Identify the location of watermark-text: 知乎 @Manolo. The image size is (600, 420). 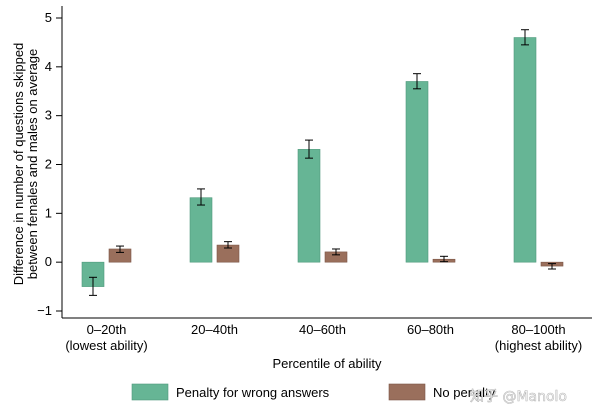
(518, 396).